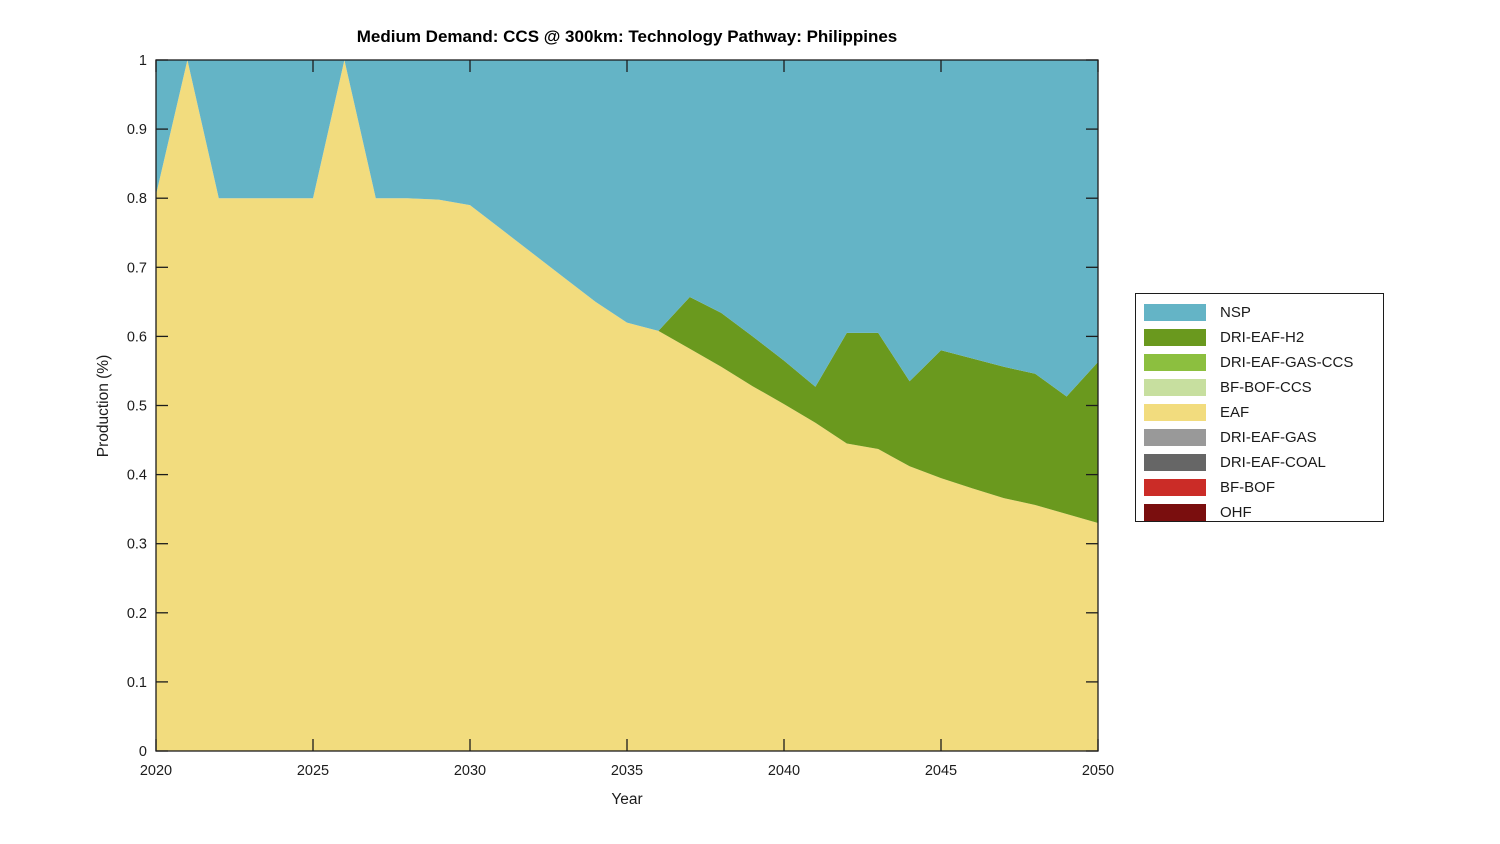 Image resolution: width=1500 pixels, height=844 pixels. What do you see at coordinates (137, 614) in the screenshot?
I see `y-tick-label: 0.2` at bounding box center [137, 614].